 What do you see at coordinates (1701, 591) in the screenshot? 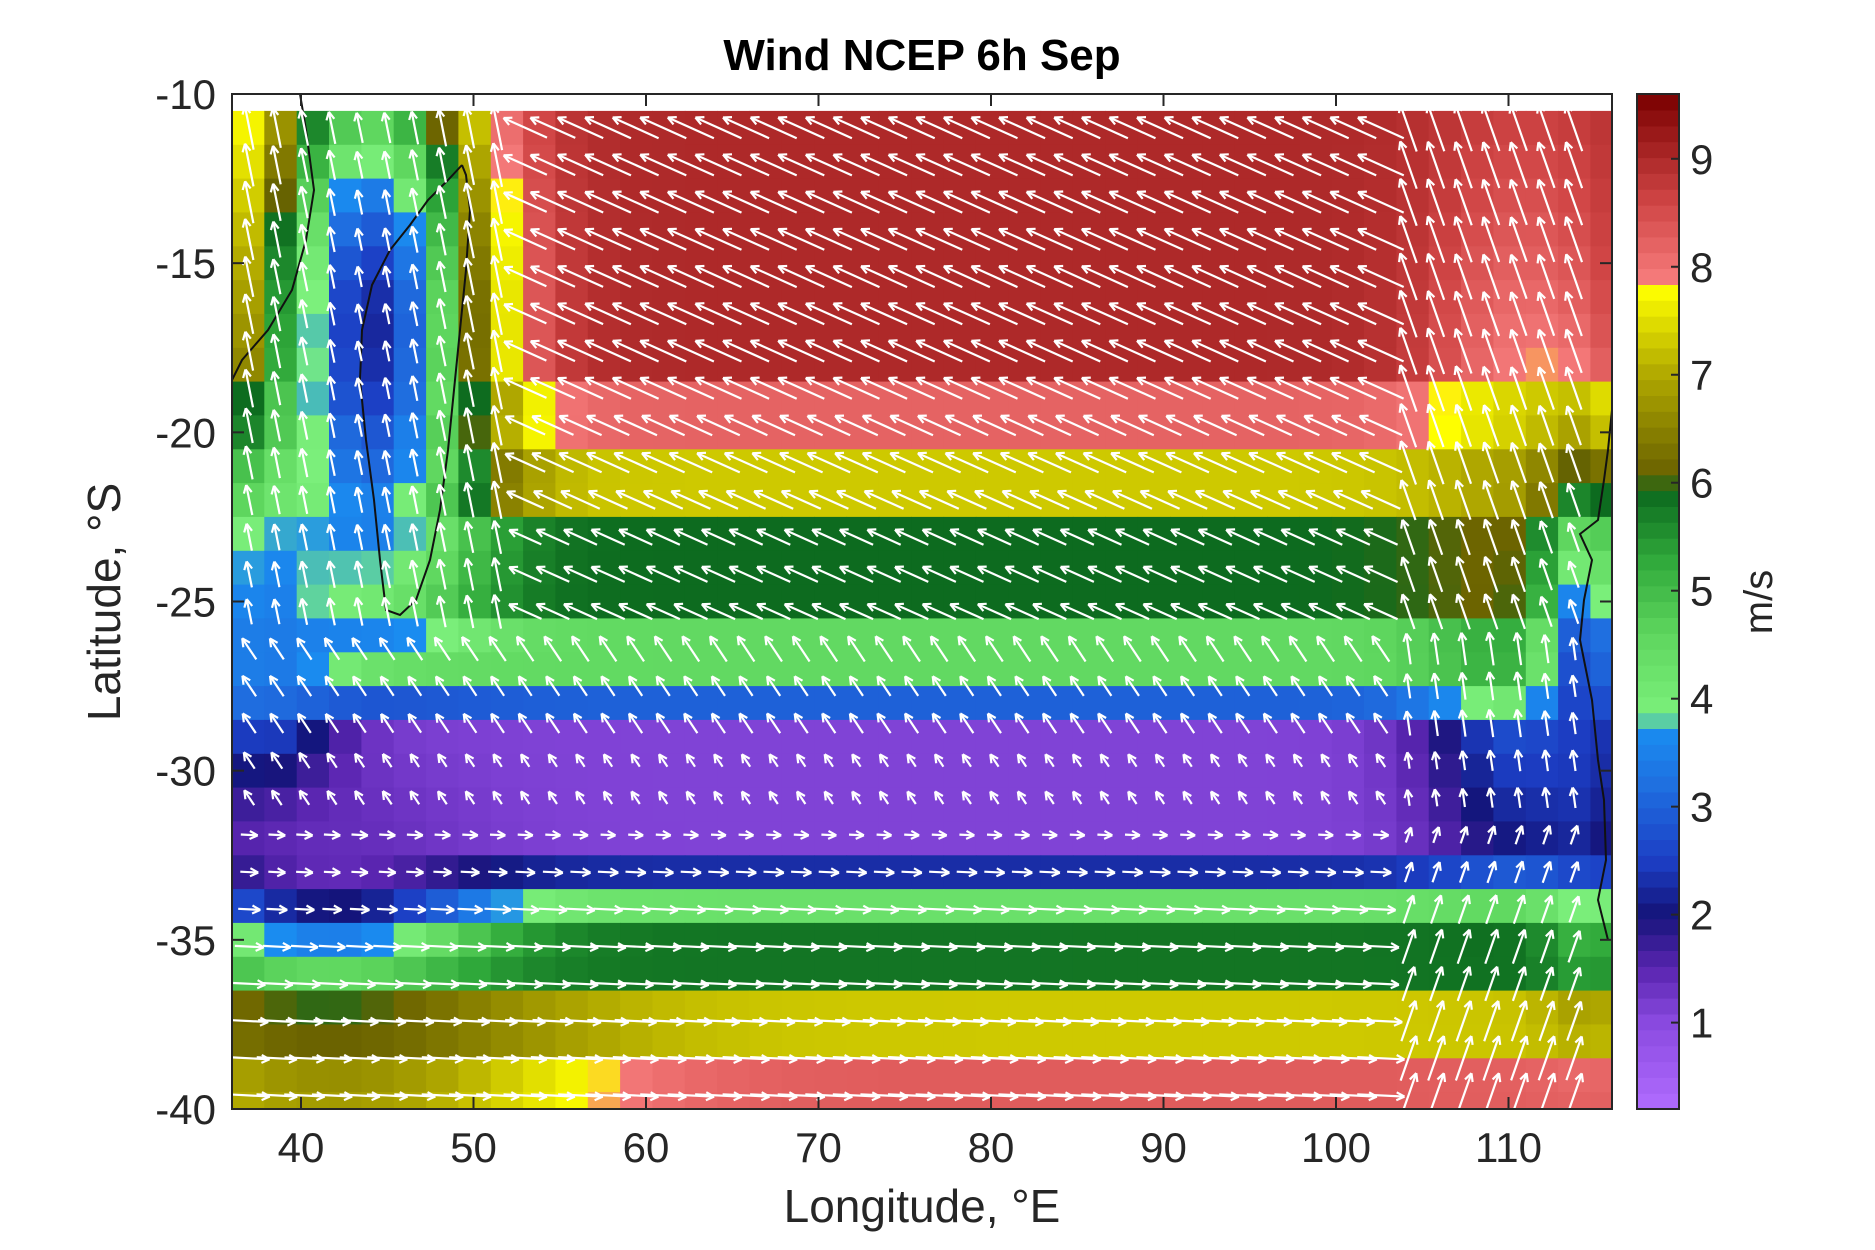
I see `colorbar-tick-label: 5` at bounding box center [1701, 591].